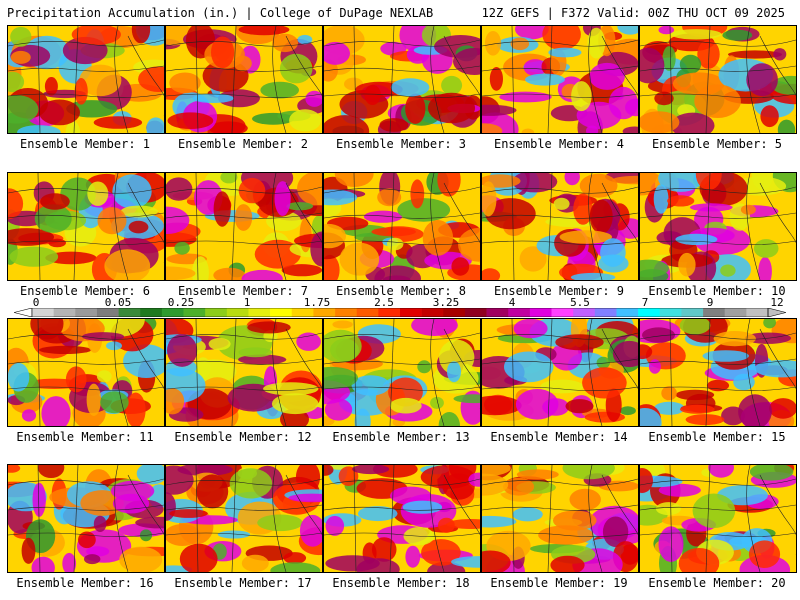  Describe the element at coordinates (559, 144) in the screenshot. I see `ensemble-member-label: Ensemble Member: 4` at that location.